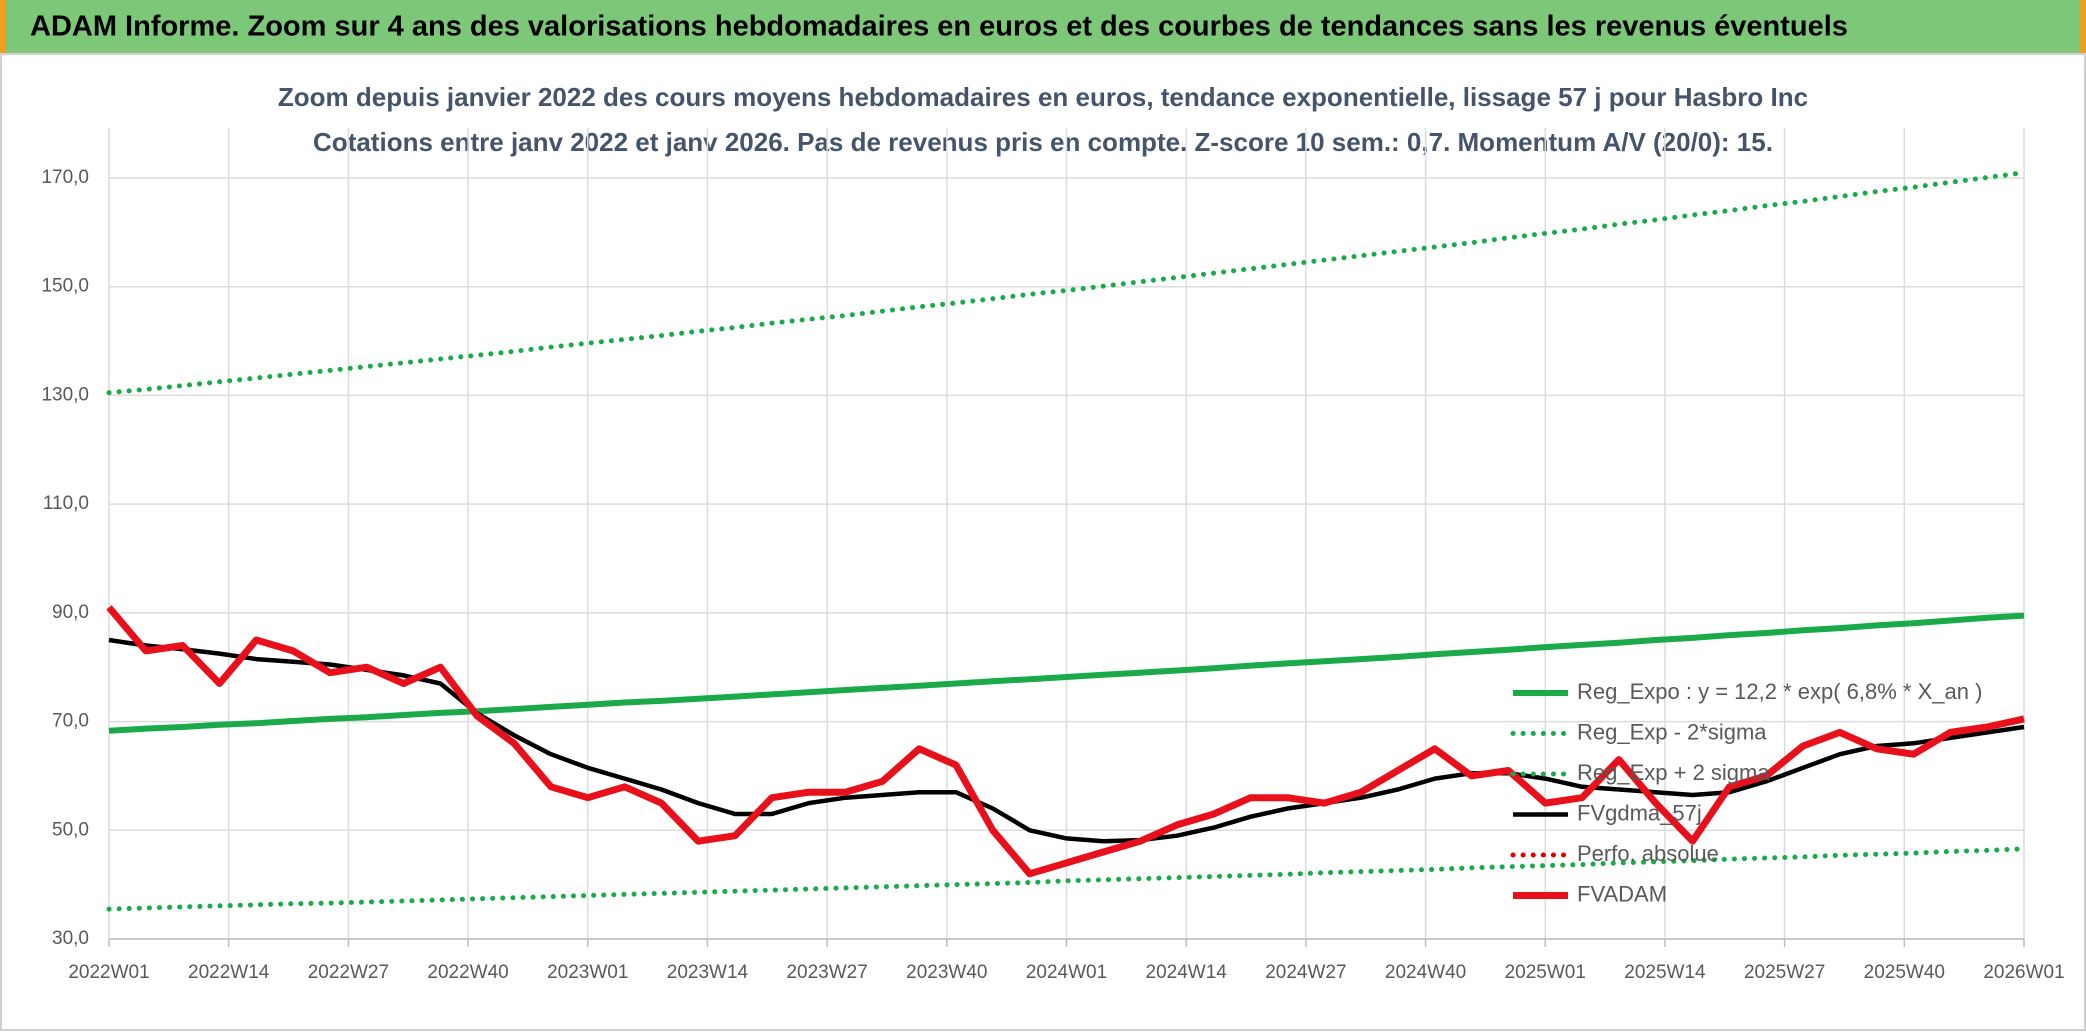  I want to click on x-tick-label: 2022W14, so click(229, 972).